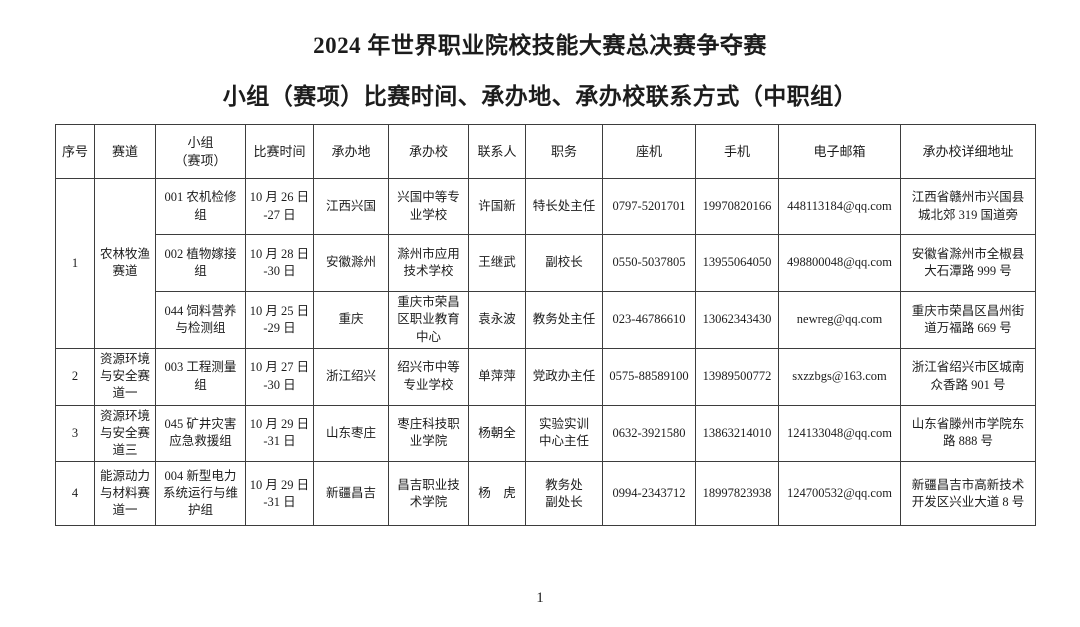 Image resolution: width=1080 pixels, height=627 pixels. I want to click on cell-landline: 0994-2343712, so click(649, 494).